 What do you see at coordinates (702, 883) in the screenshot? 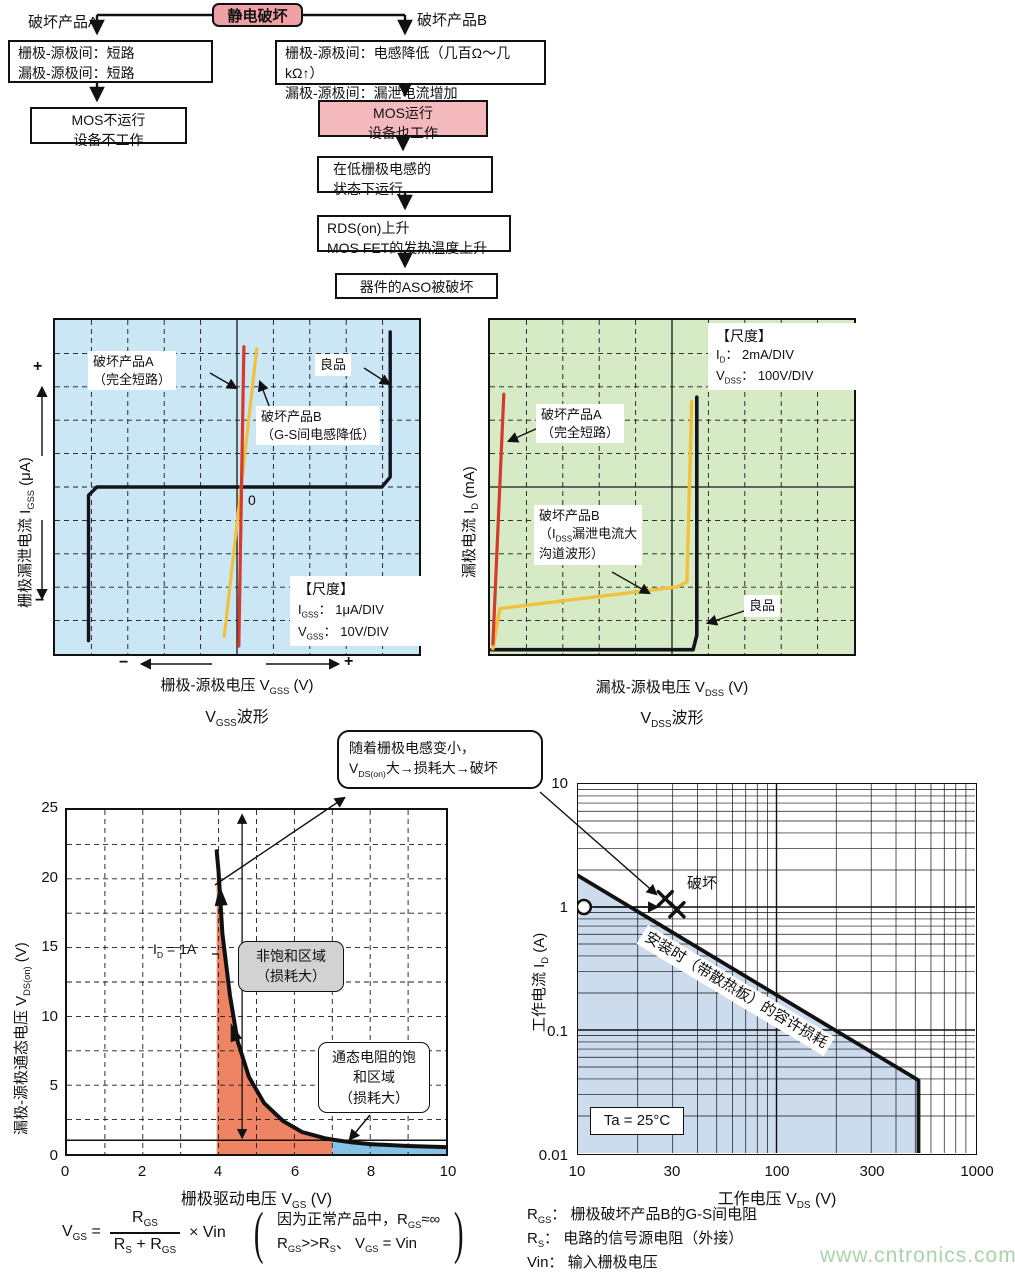
I see `aso-destroy-label: 破坏` at bounding box center [702, 883].